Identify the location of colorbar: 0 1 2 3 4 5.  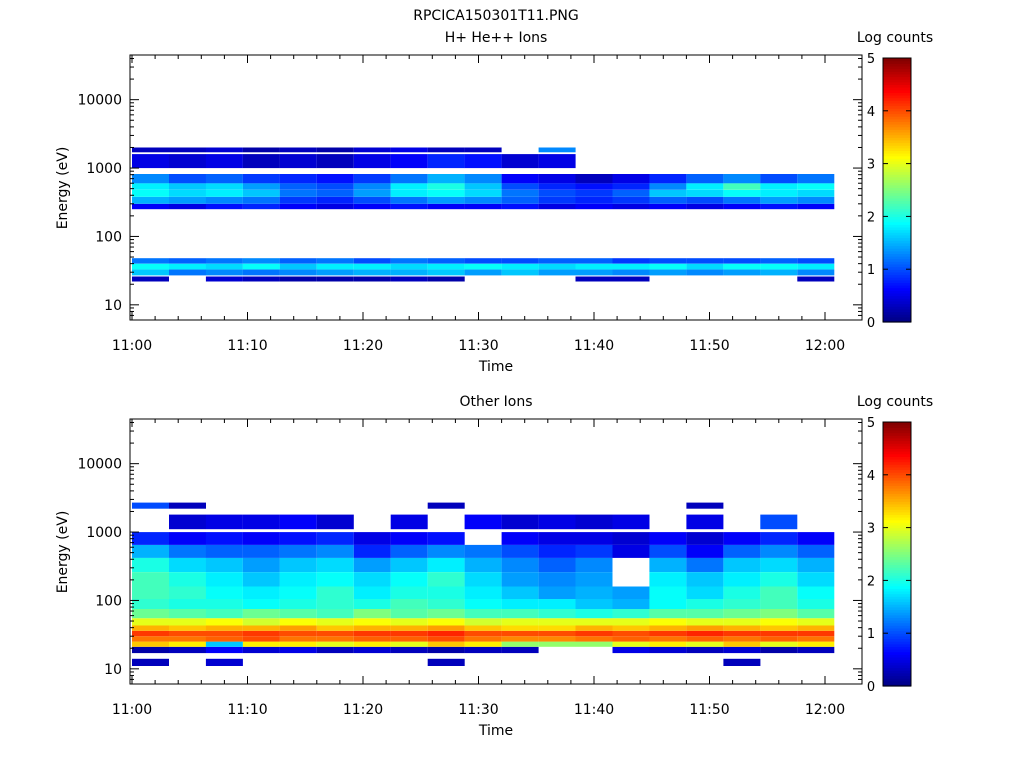
(889, 555).